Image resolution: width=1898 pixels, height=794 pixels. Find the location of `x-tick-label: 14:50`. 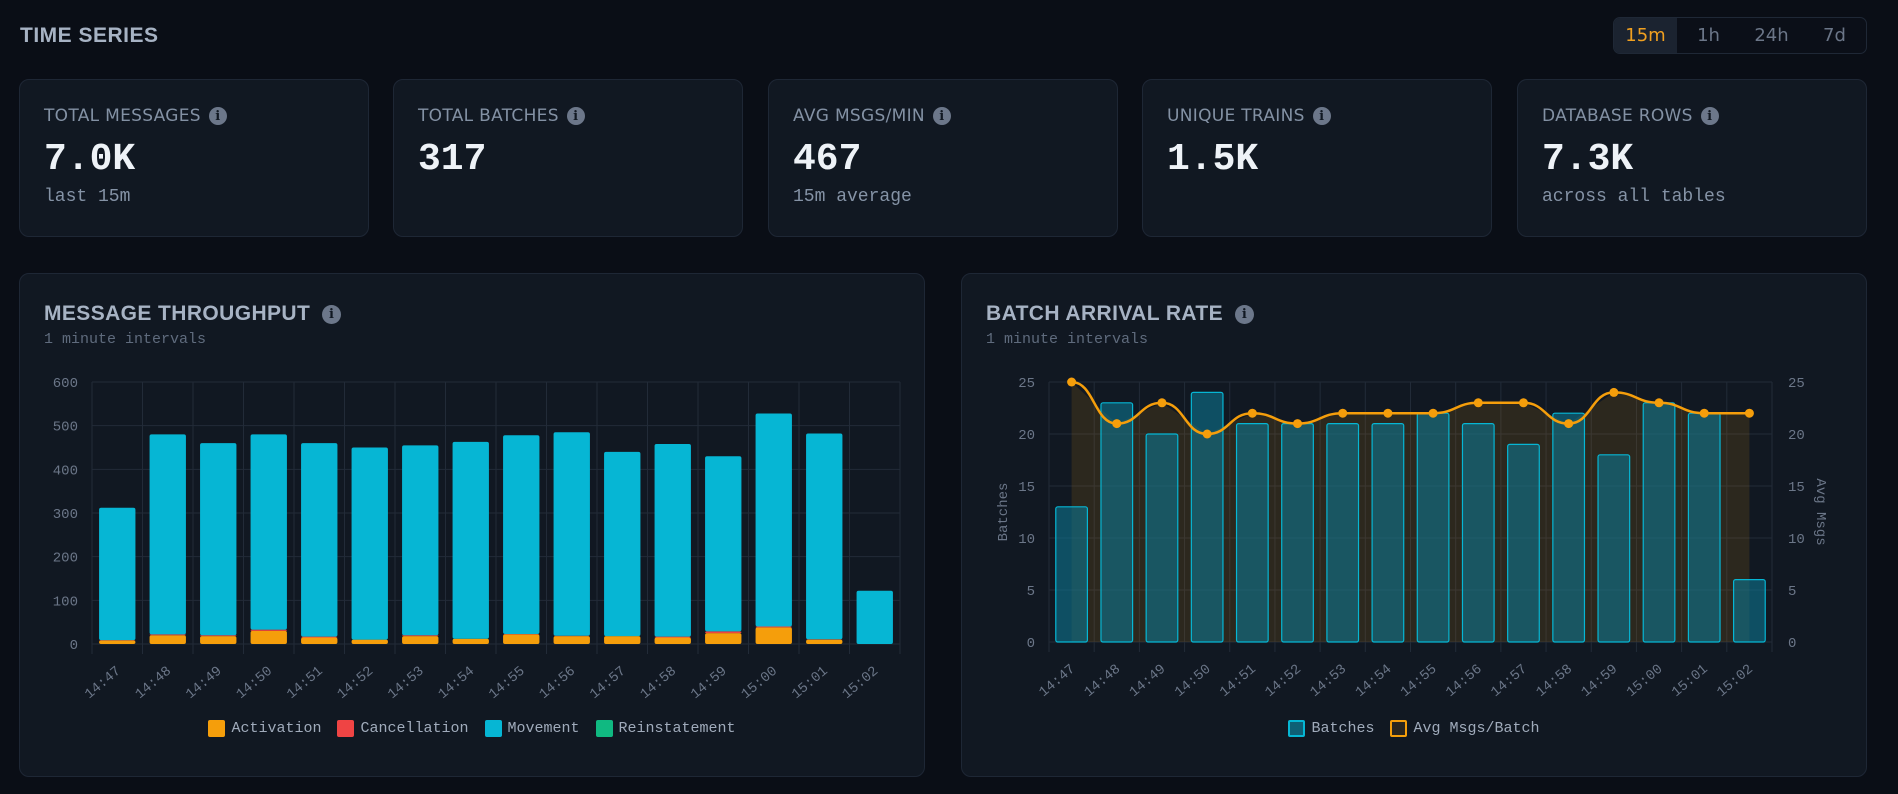

x-tick-label: 14:50 is located at coordinates (254, 683).